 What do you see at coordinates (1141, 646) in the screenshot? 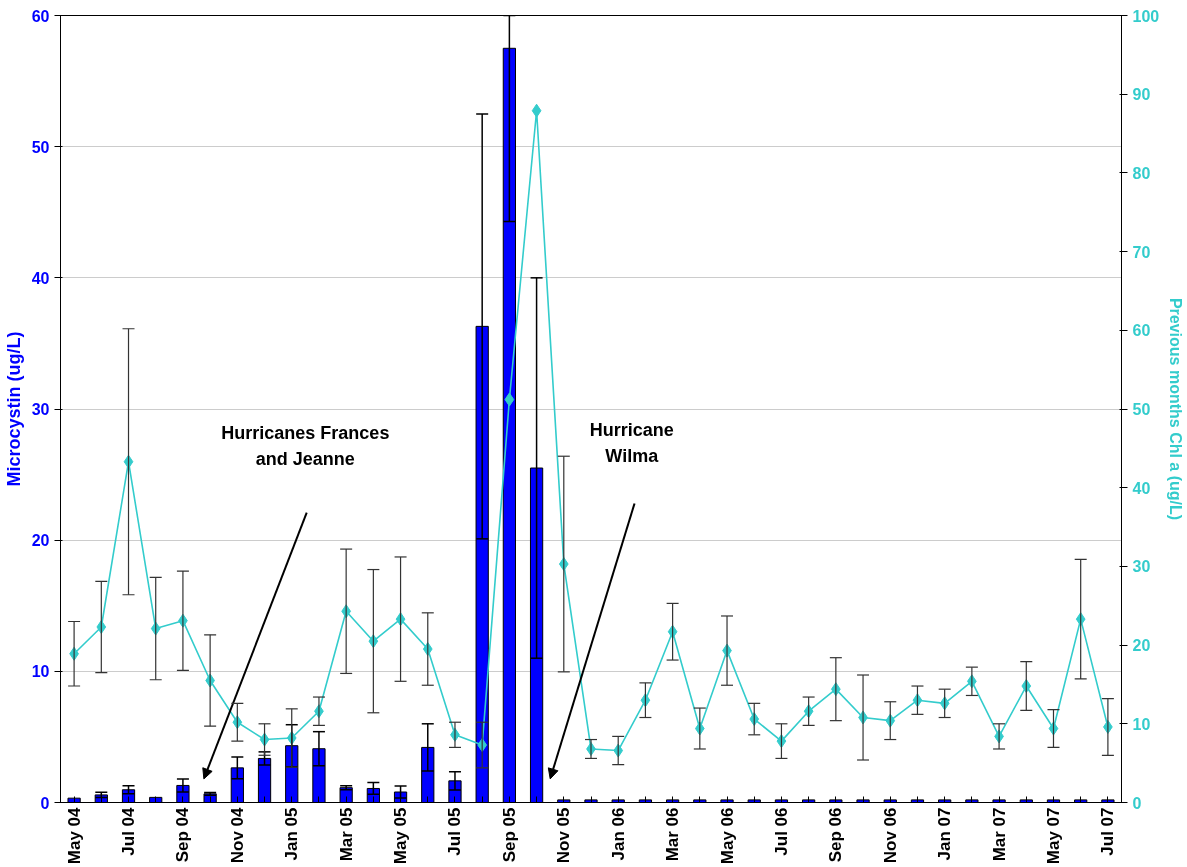
I see `y2-tick-label: 20` at bounding box center [1141, 646].